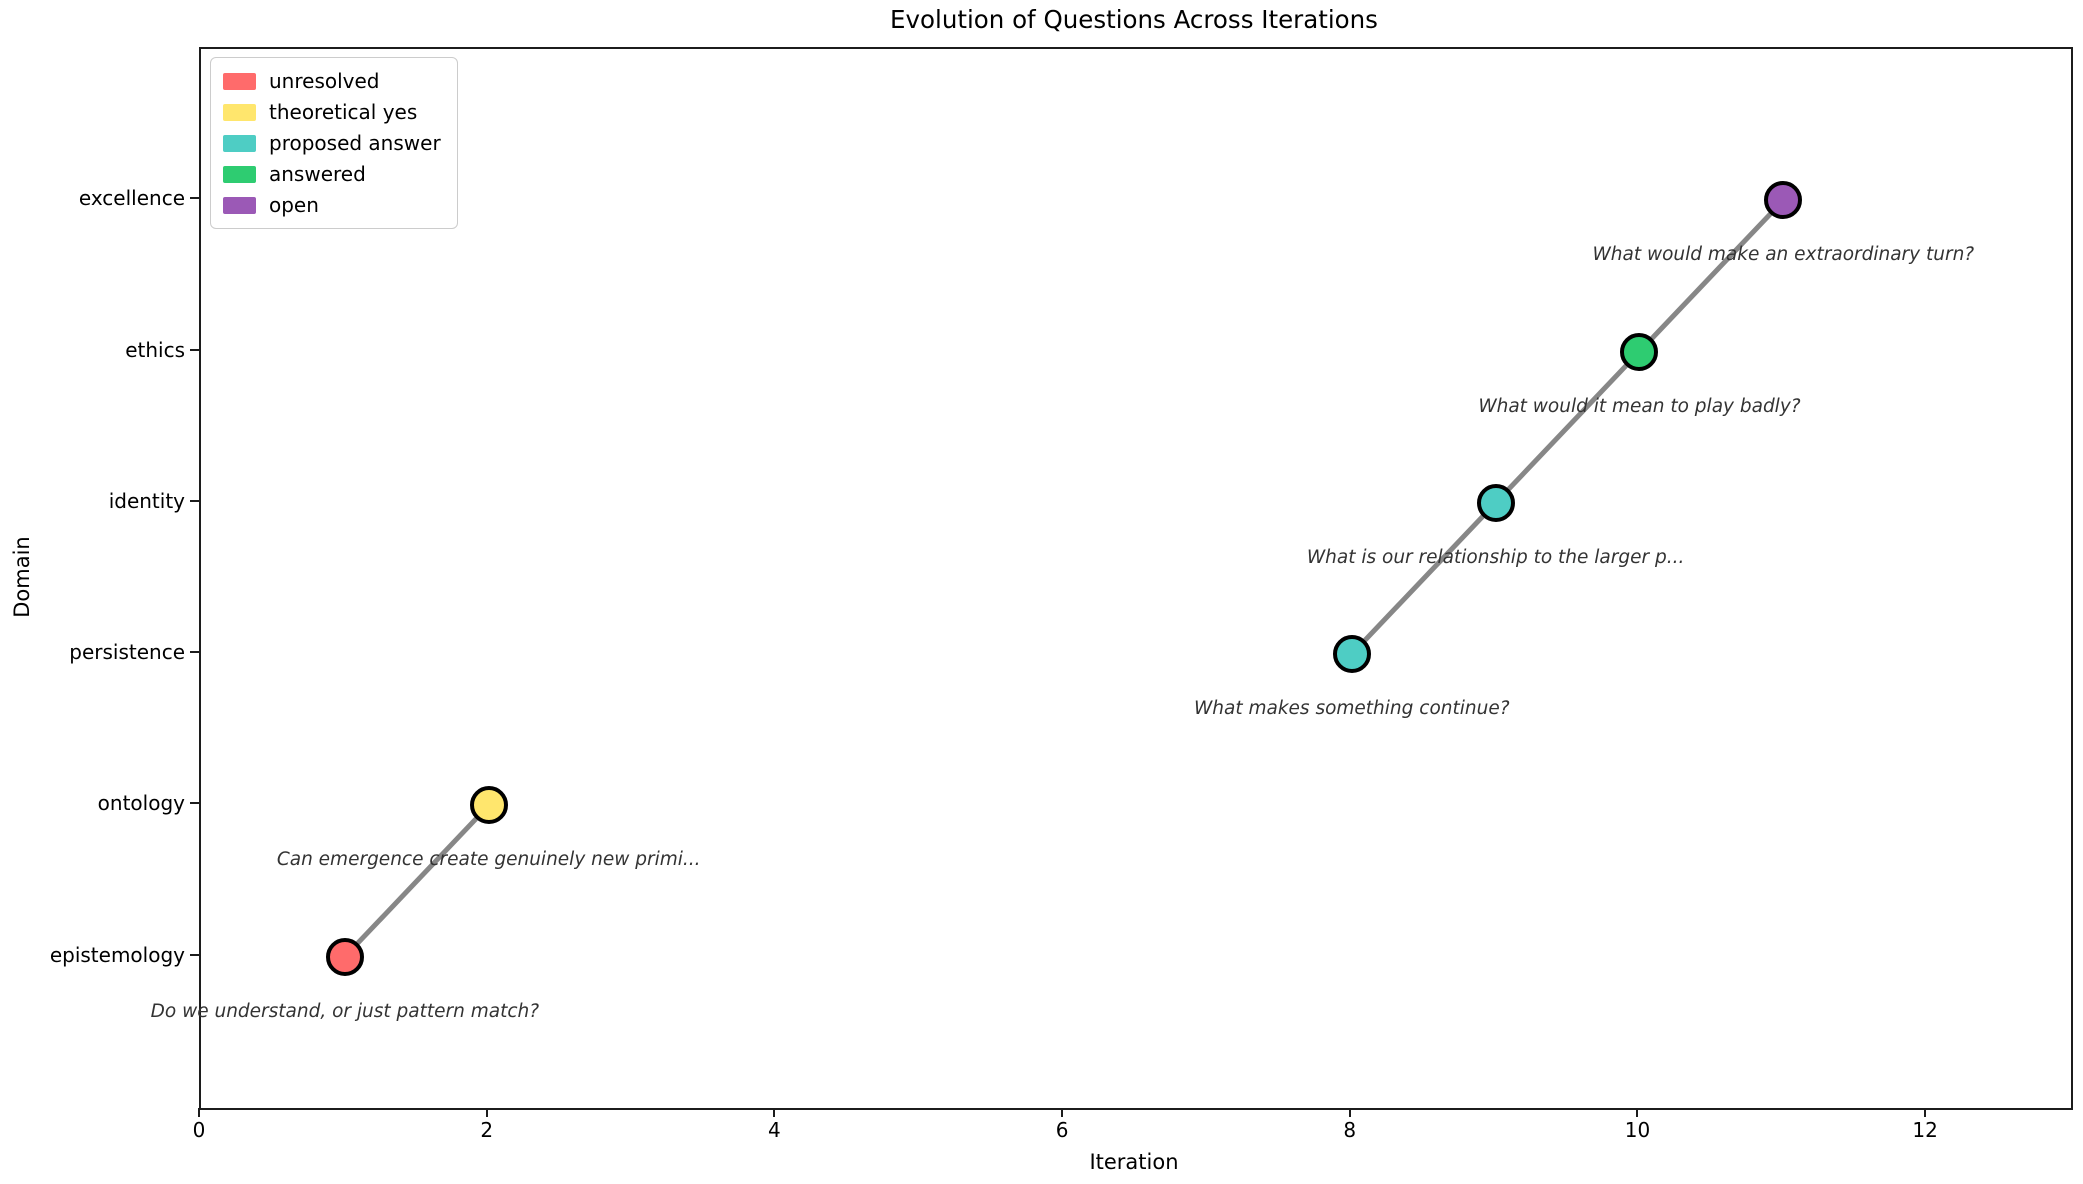  I want to click on x-tick-label: 6, so click(1062, 1130).